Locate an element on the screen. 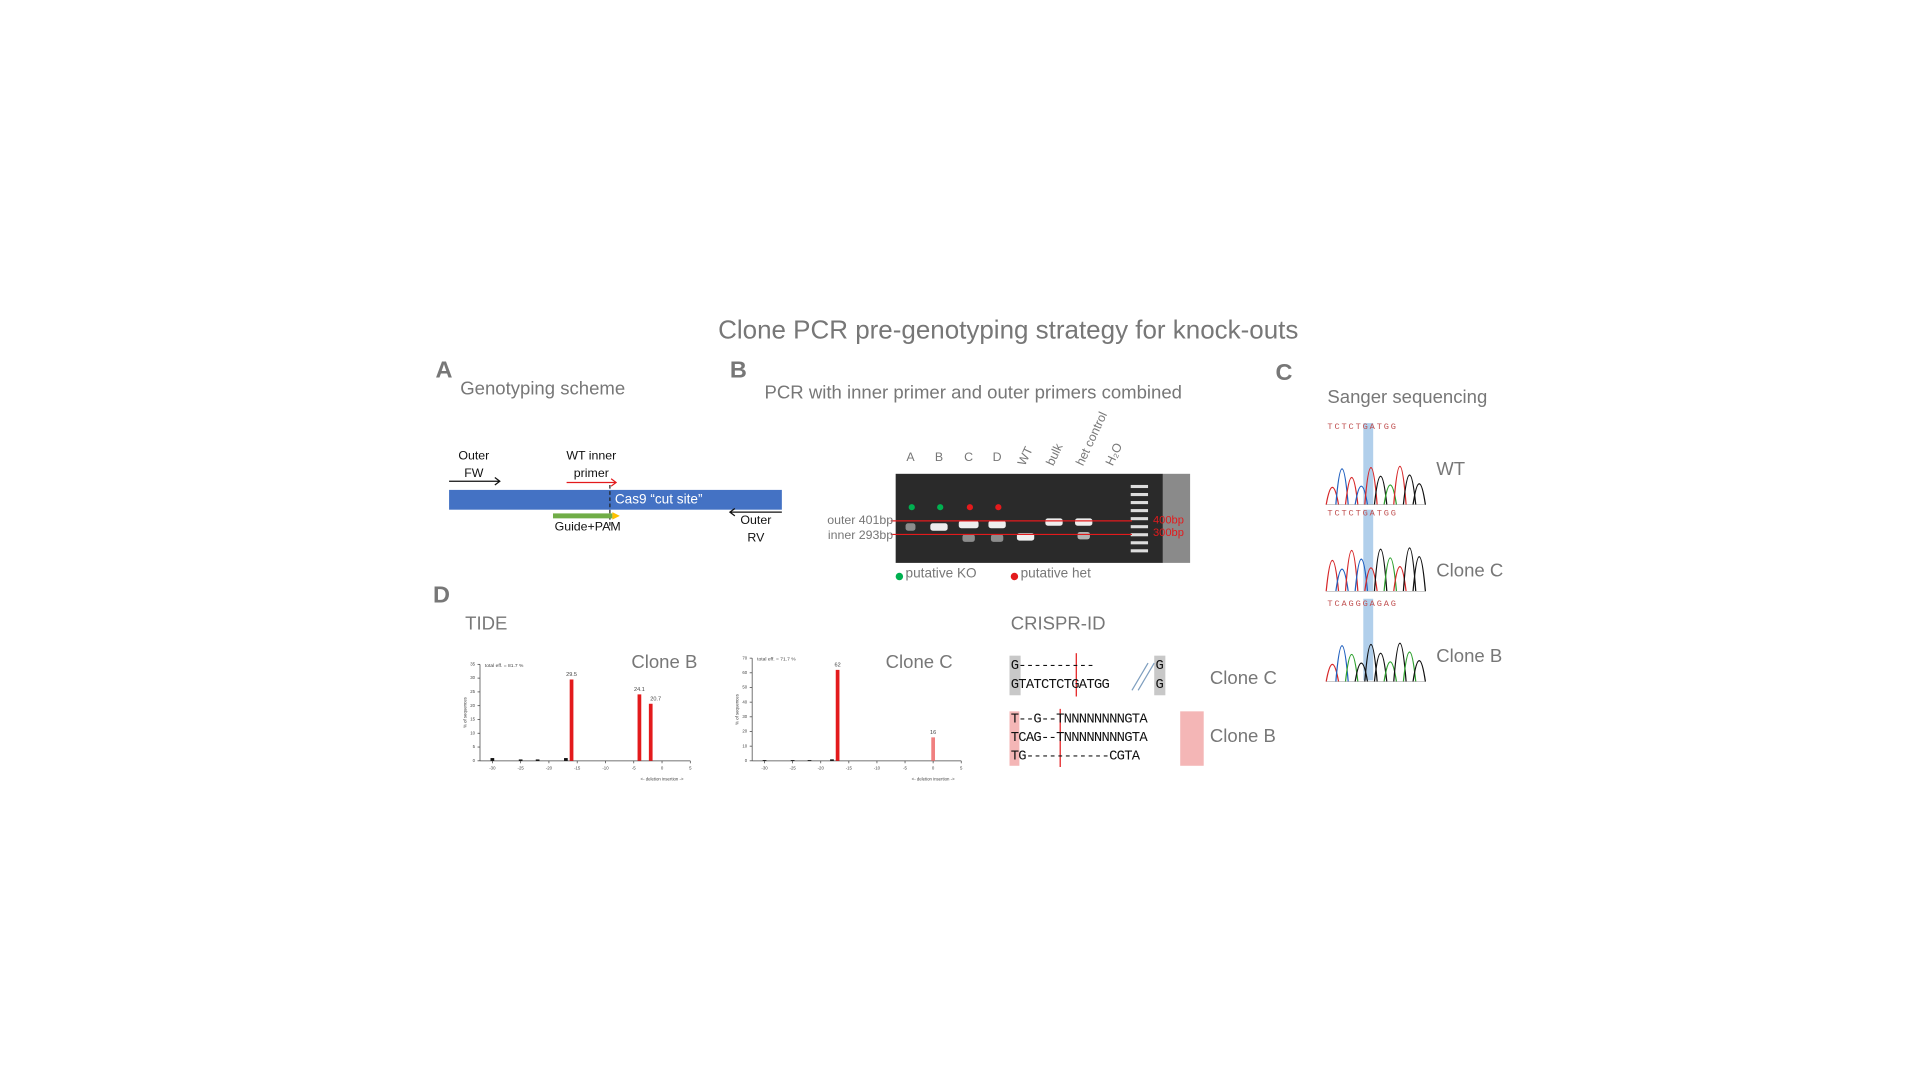 This screenshot has height=1080, width=1920. label: Clone B is located at coordinates (1469, 655).